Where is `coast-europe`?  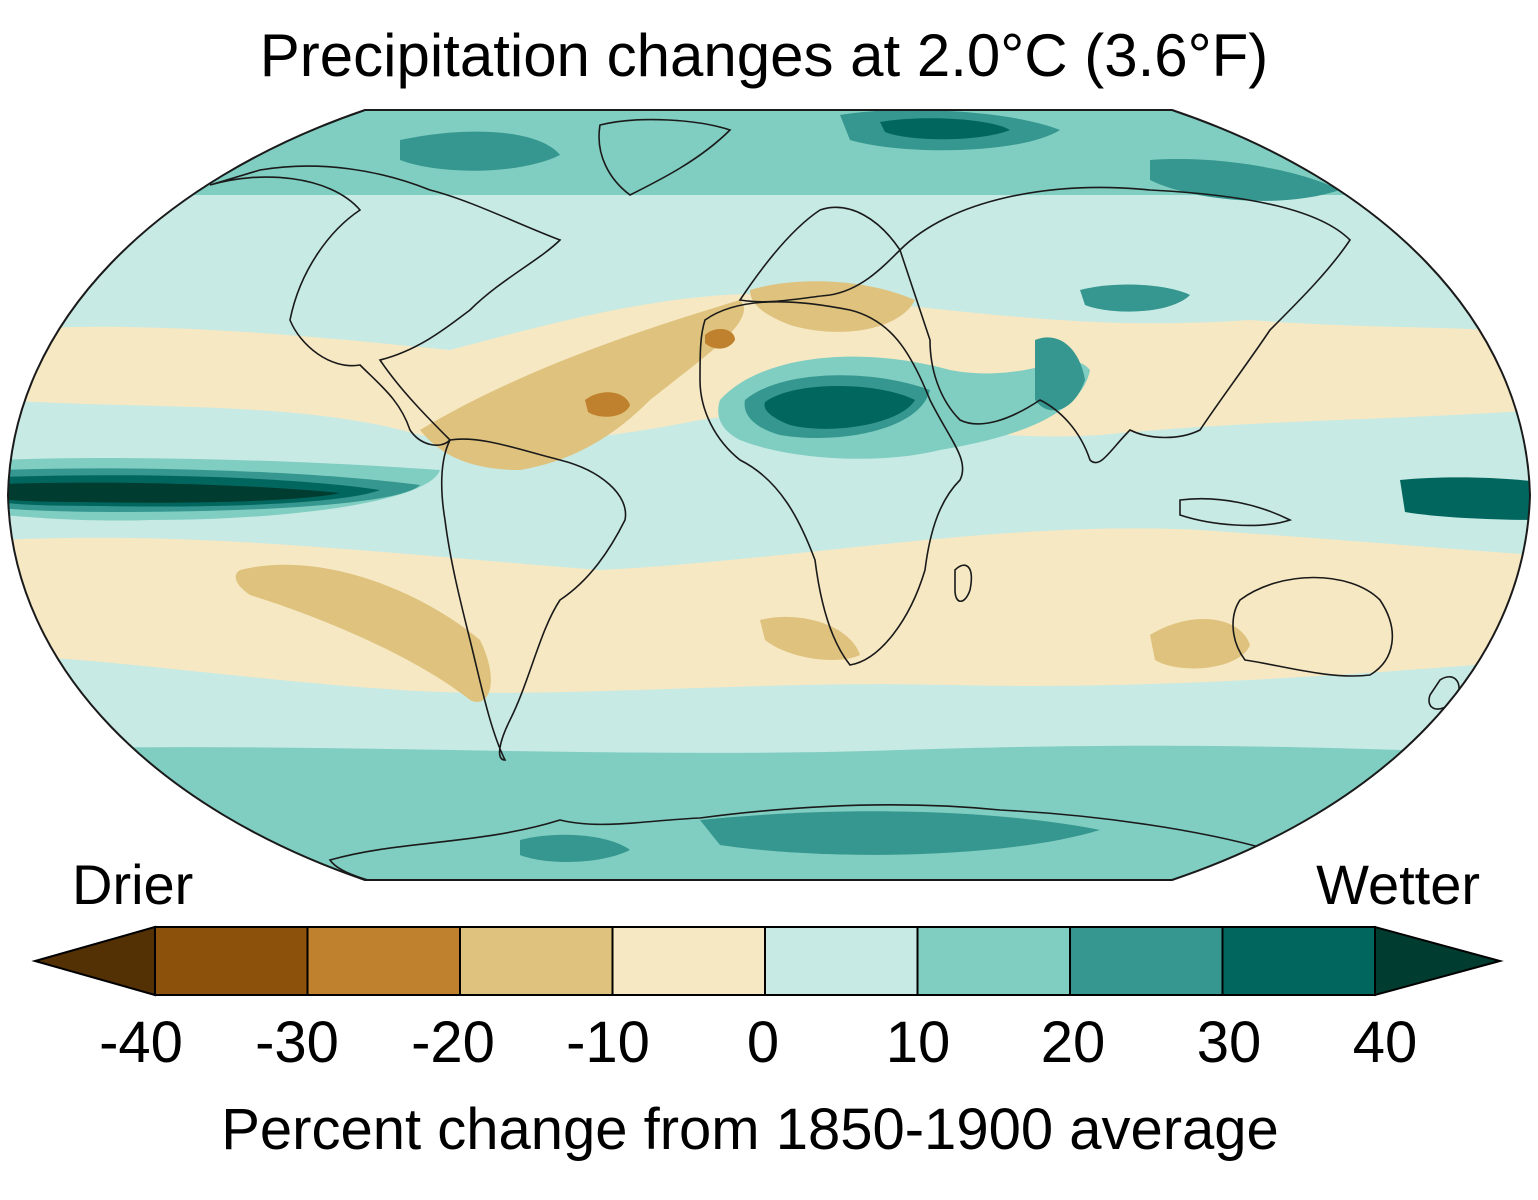 coast-europe is located at coordinates (820, 254).